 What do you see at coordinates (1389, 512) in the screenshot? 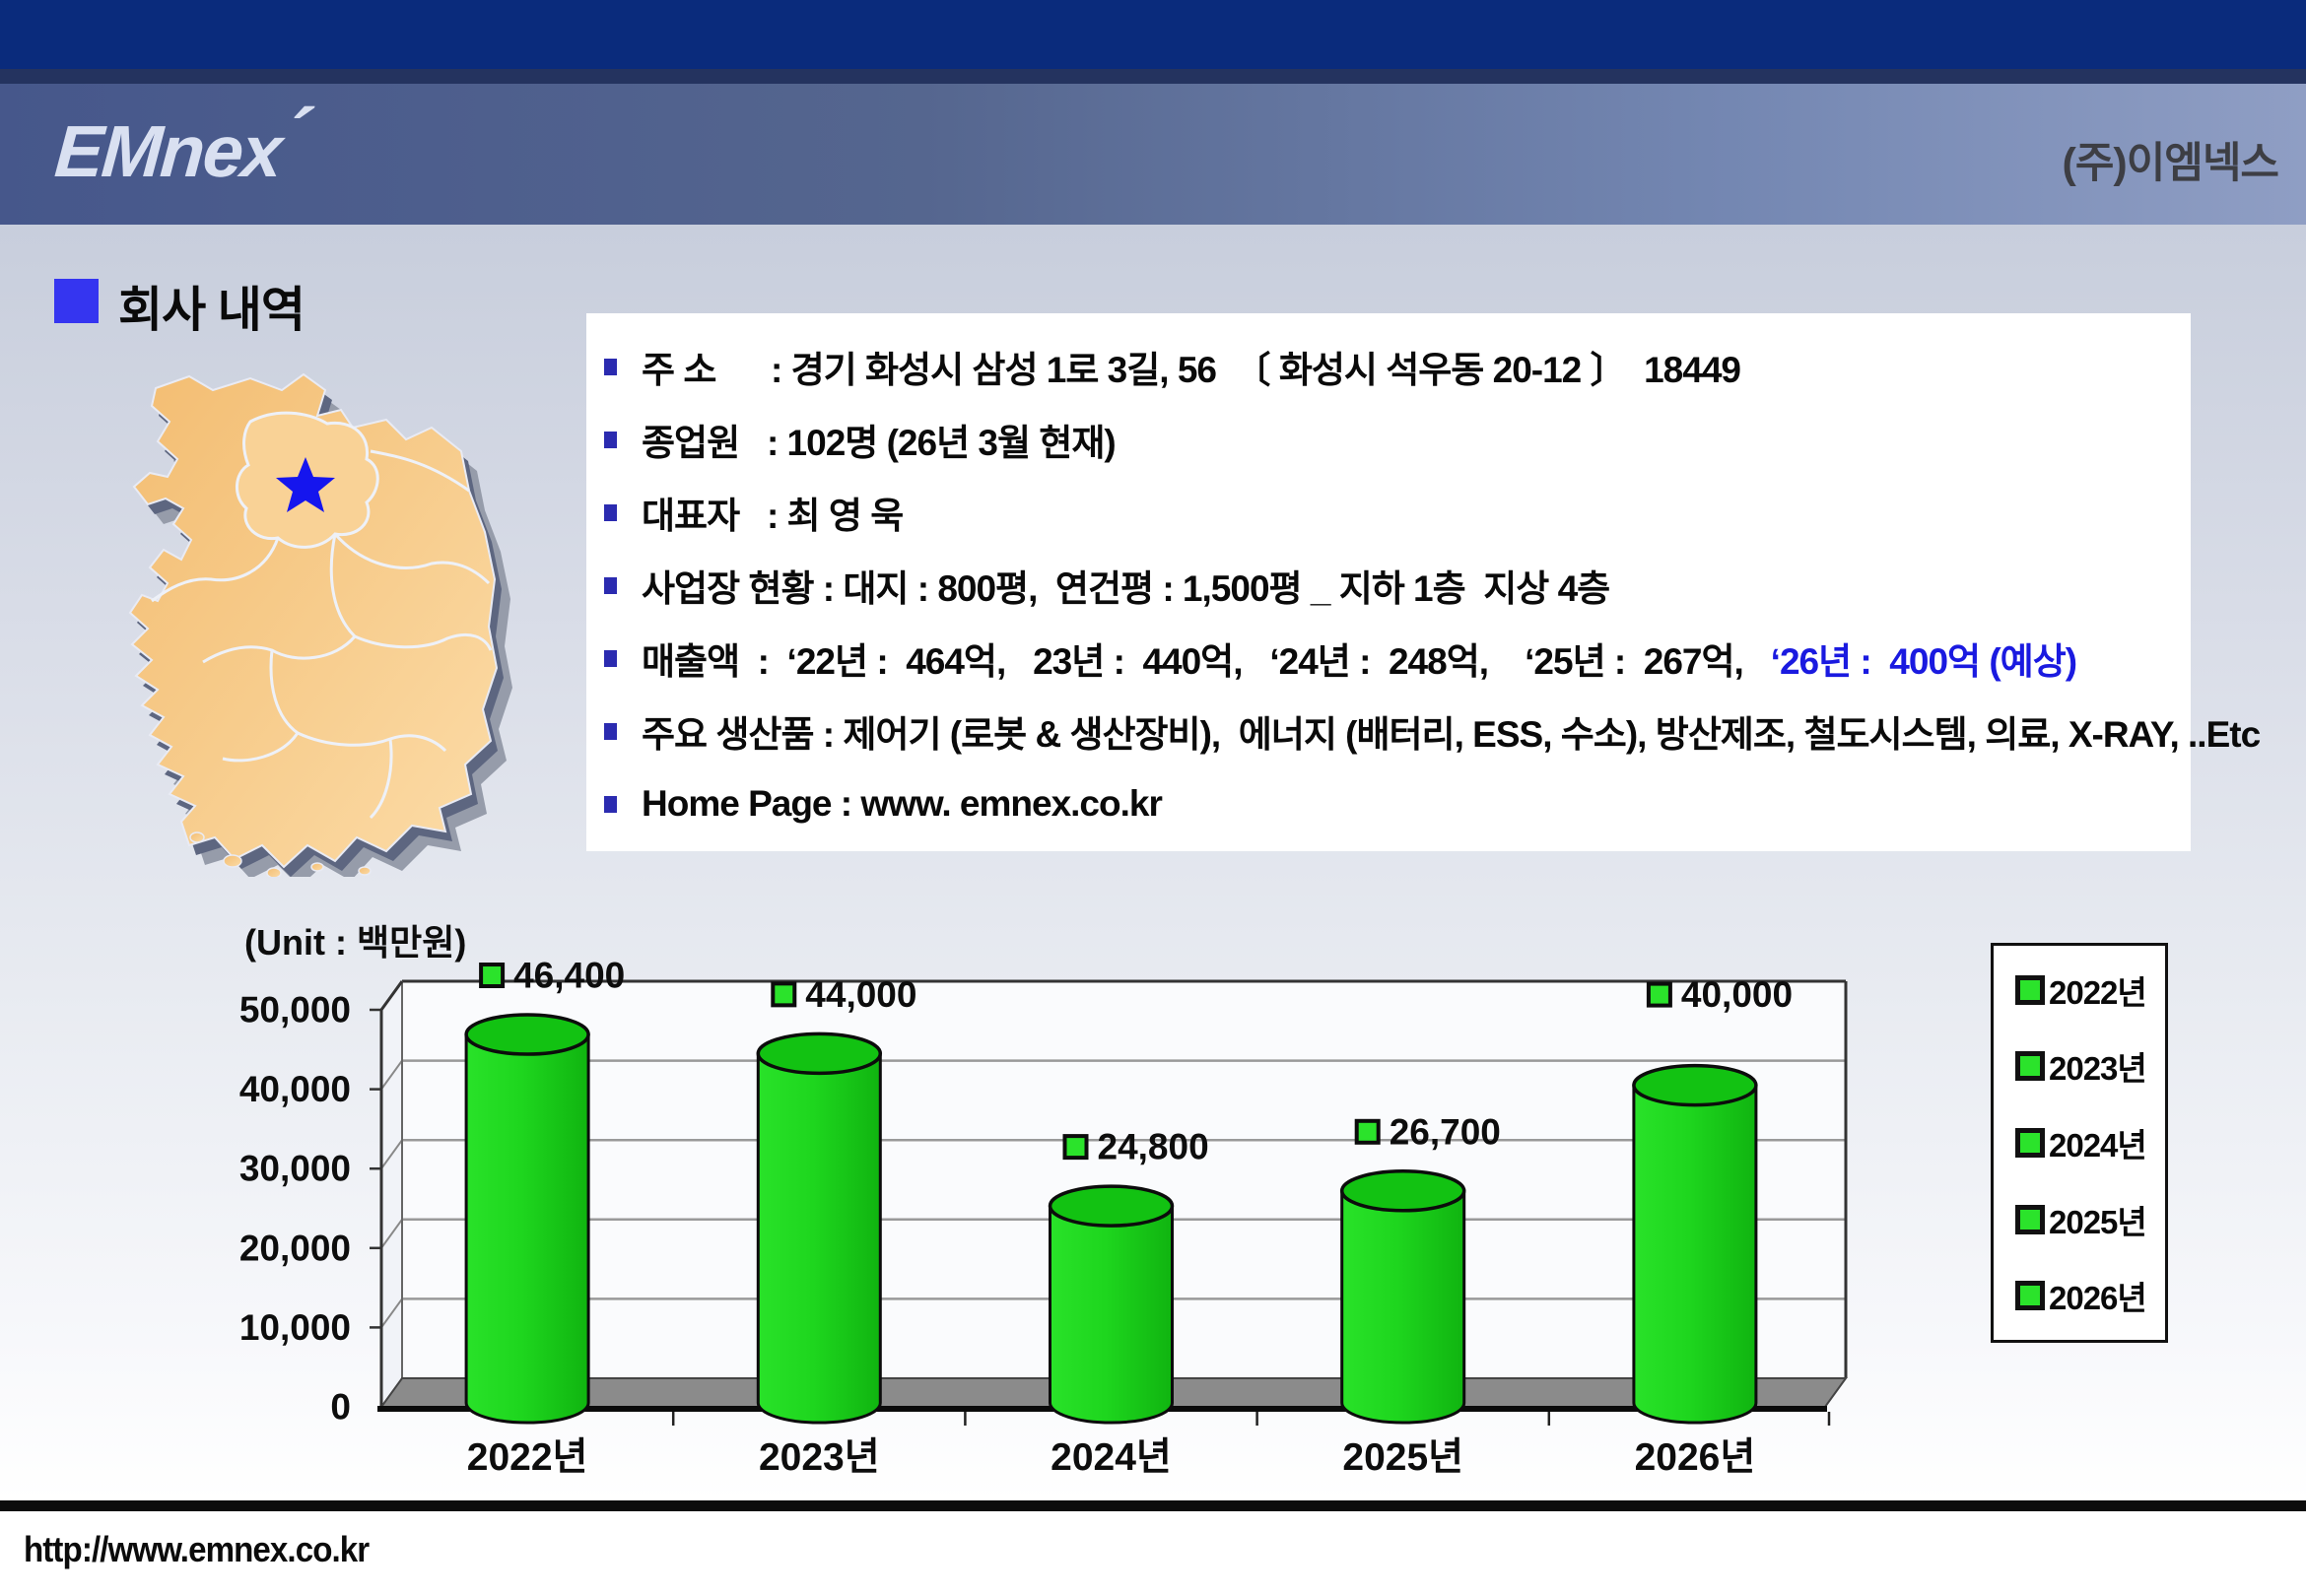
I see `info-row-ceo: 대표자 : 최 영 욱` at bounding box center [1389, 512].